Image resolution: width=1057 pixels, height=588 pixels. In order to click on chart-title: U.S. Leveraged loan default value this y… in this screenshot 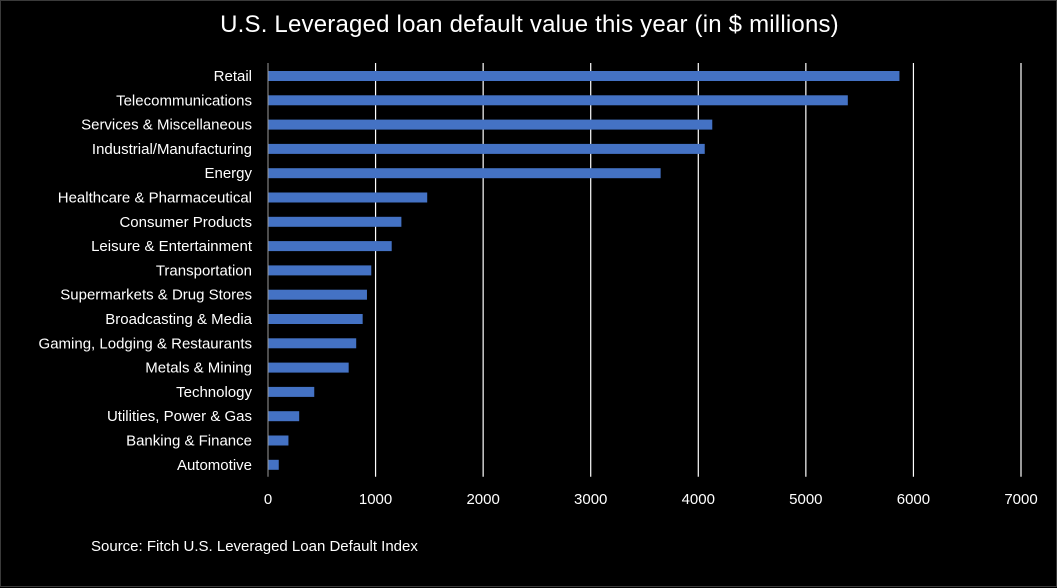, I will do `click(529, 24)`.